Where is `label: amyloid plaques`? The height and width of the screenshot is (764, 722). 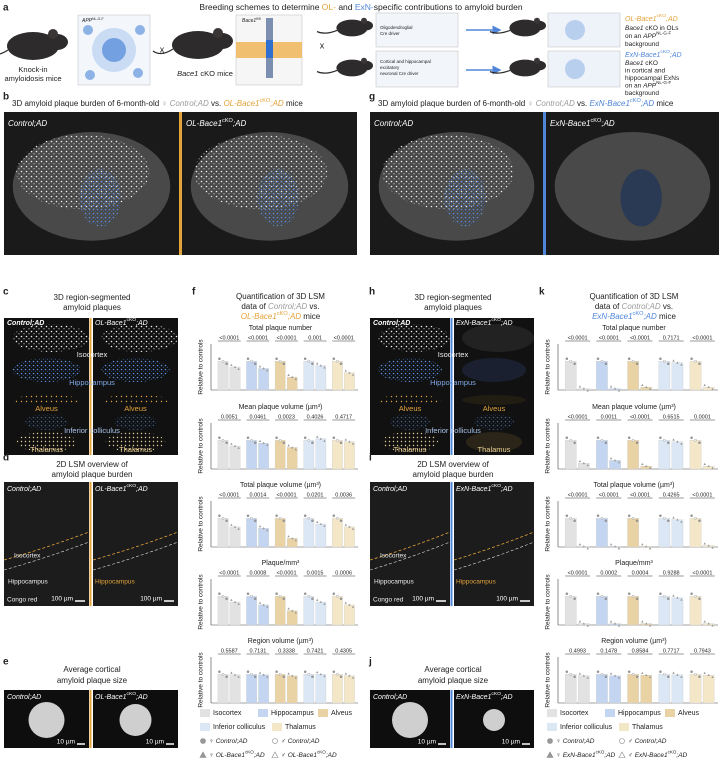 label: amyloid plaques is located at coordinates (92, 307).